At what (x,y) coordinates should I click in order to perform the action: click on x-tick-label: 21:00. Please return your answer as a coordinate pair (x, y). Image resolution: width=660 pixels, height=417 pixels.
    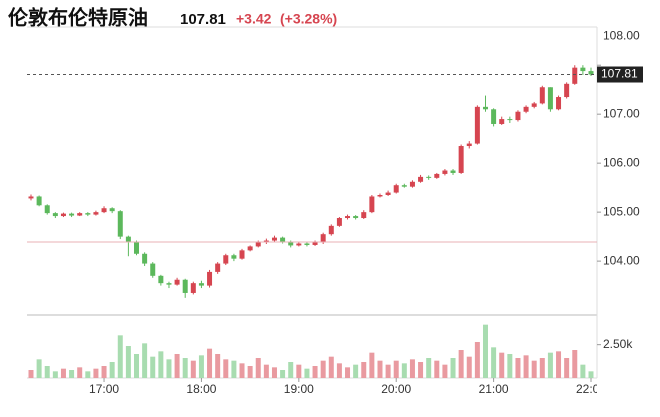
    Looking at the image, I should click on (494, 389).